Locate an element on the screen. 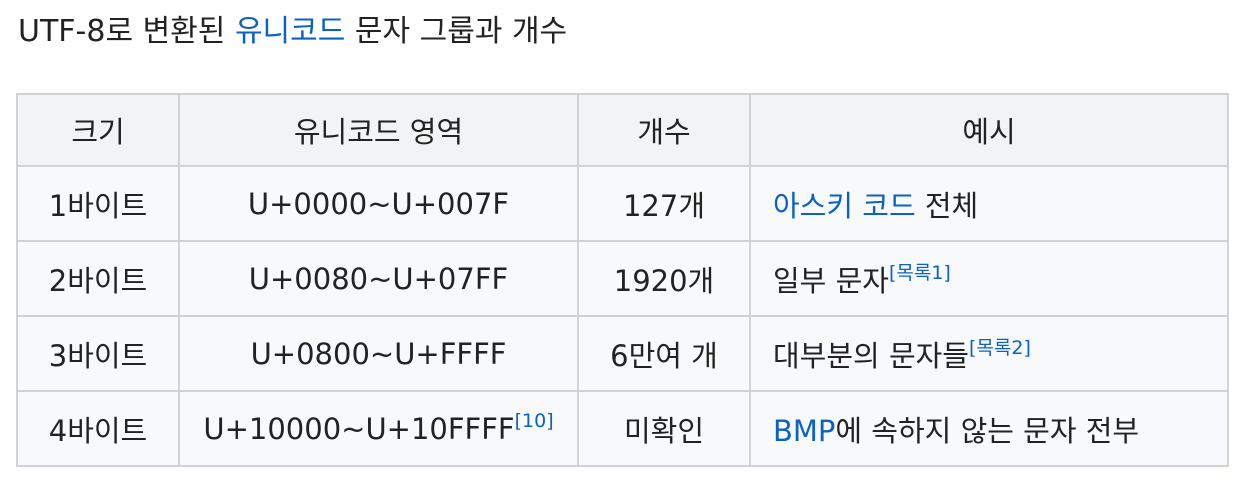  caption-prefix: UTF-8로 변환된 is located at coordinates (126, 31).